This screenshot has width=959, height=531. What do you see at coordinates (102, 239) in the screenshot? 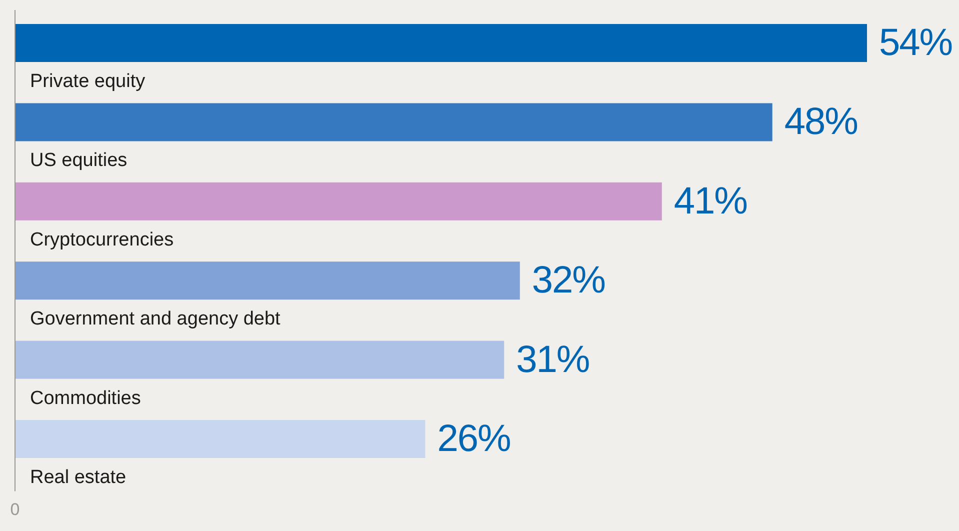
I see `y-tick-label: Cryptocurrencies` at bounding box center [102, 239].